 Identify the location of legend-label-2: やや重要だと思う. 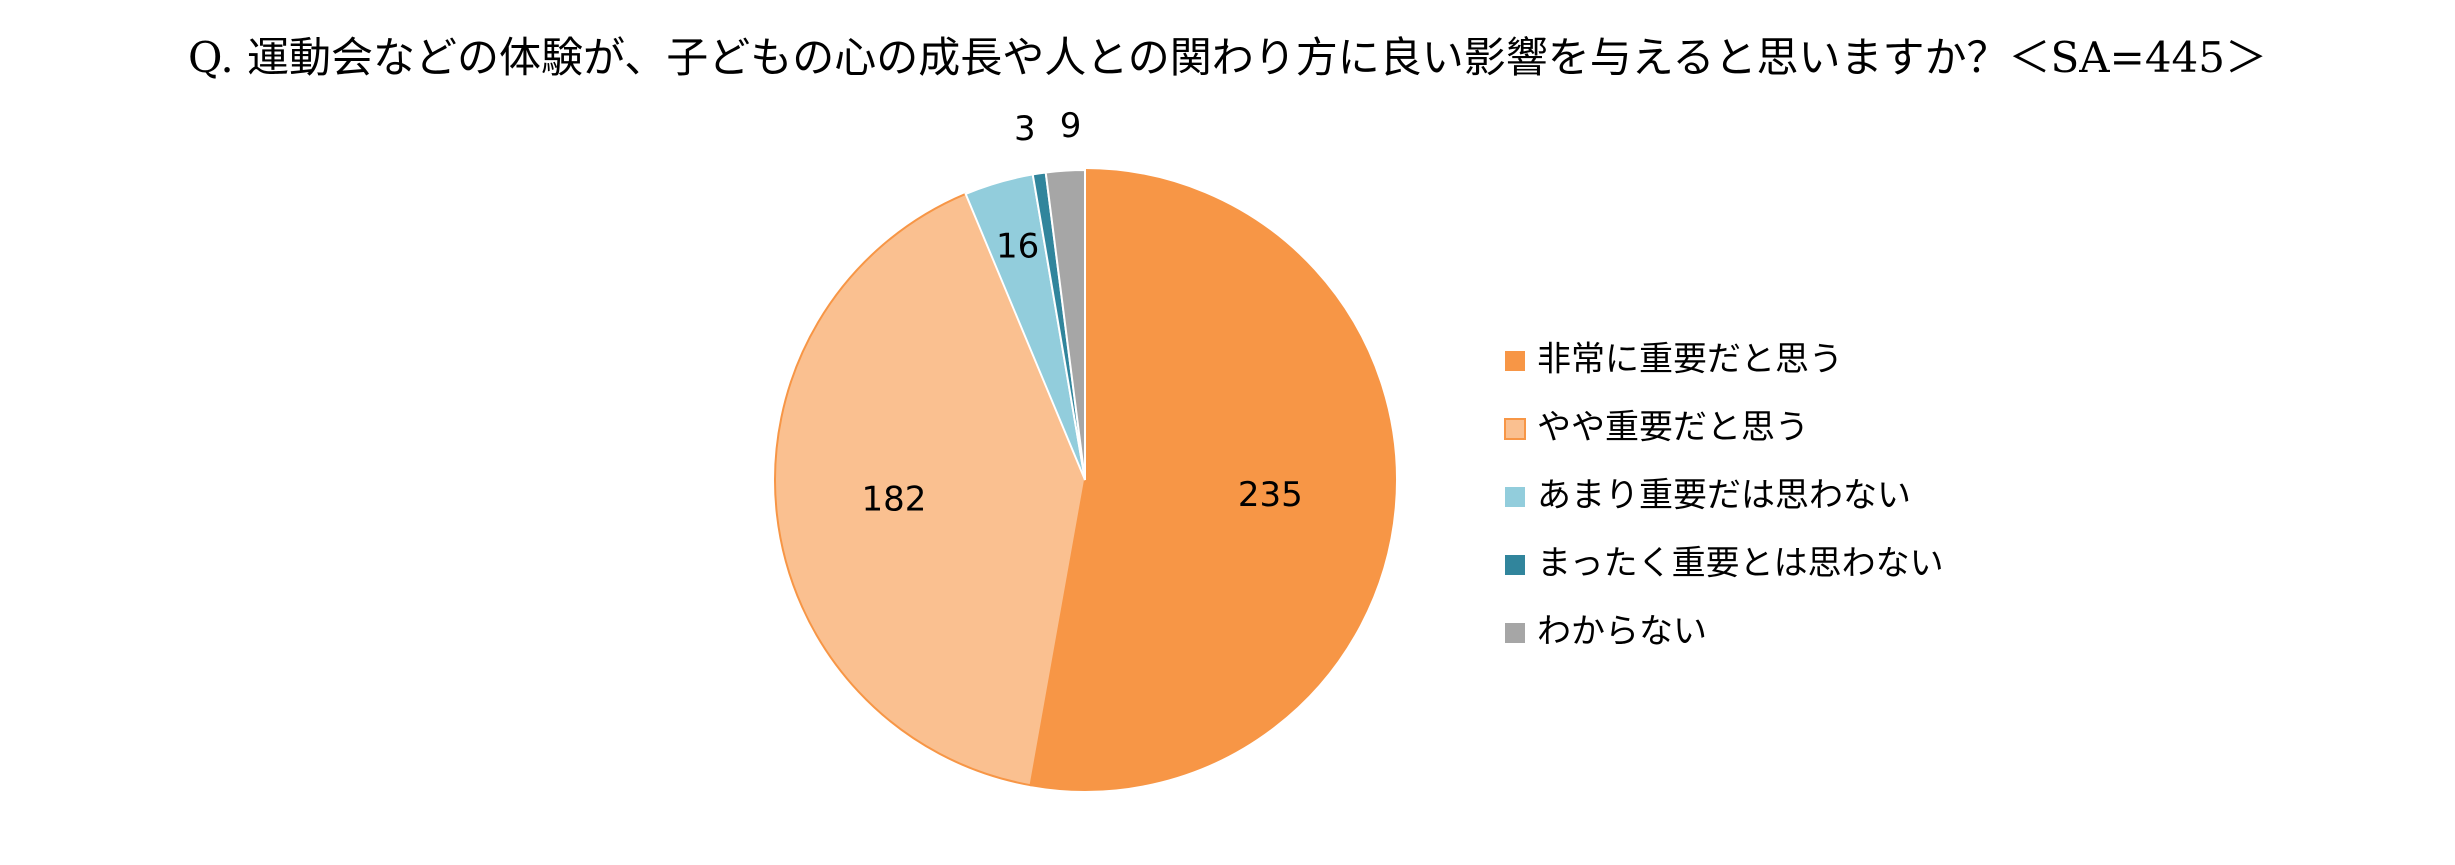
(1673, 428).